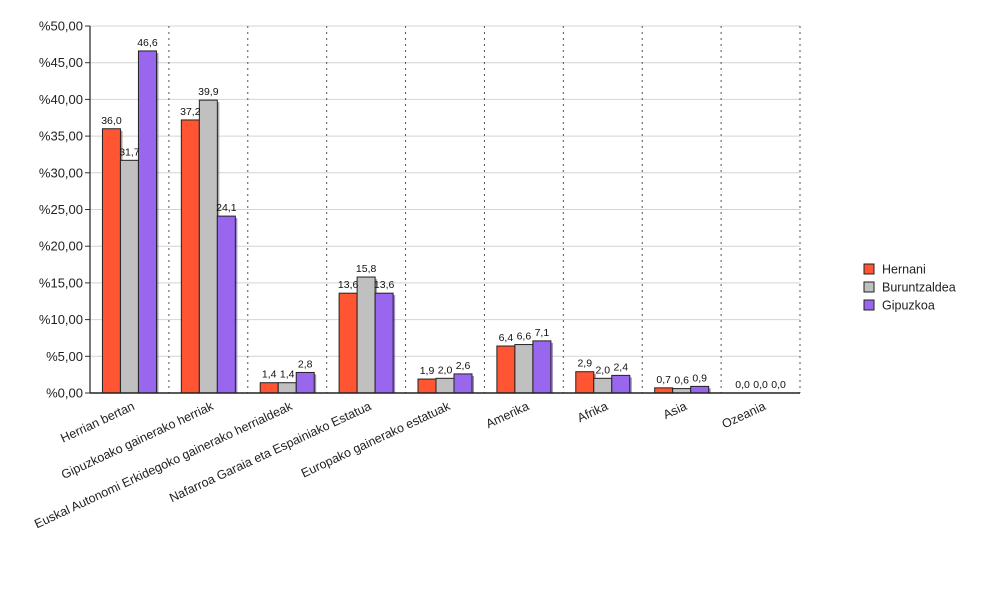  Describe the element at coordinates (61, 172) in the screenshot. I see `y-tick-label: %30,00` at that location.